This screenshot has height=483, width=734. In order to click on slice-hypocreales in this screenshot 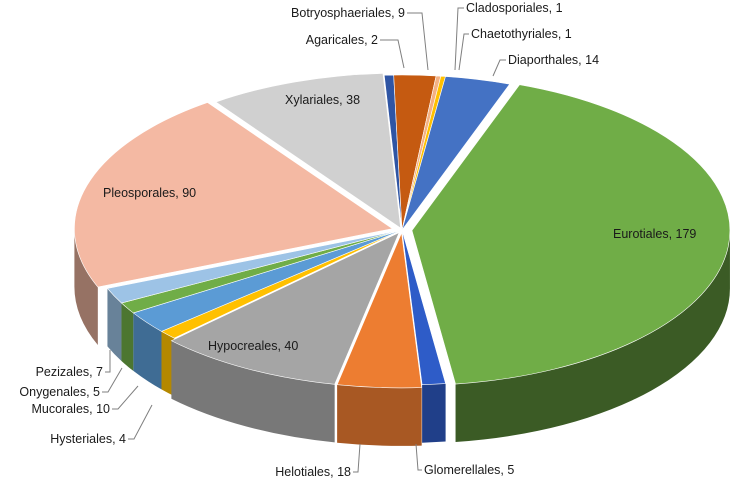, I will do `click(285, 308)`.